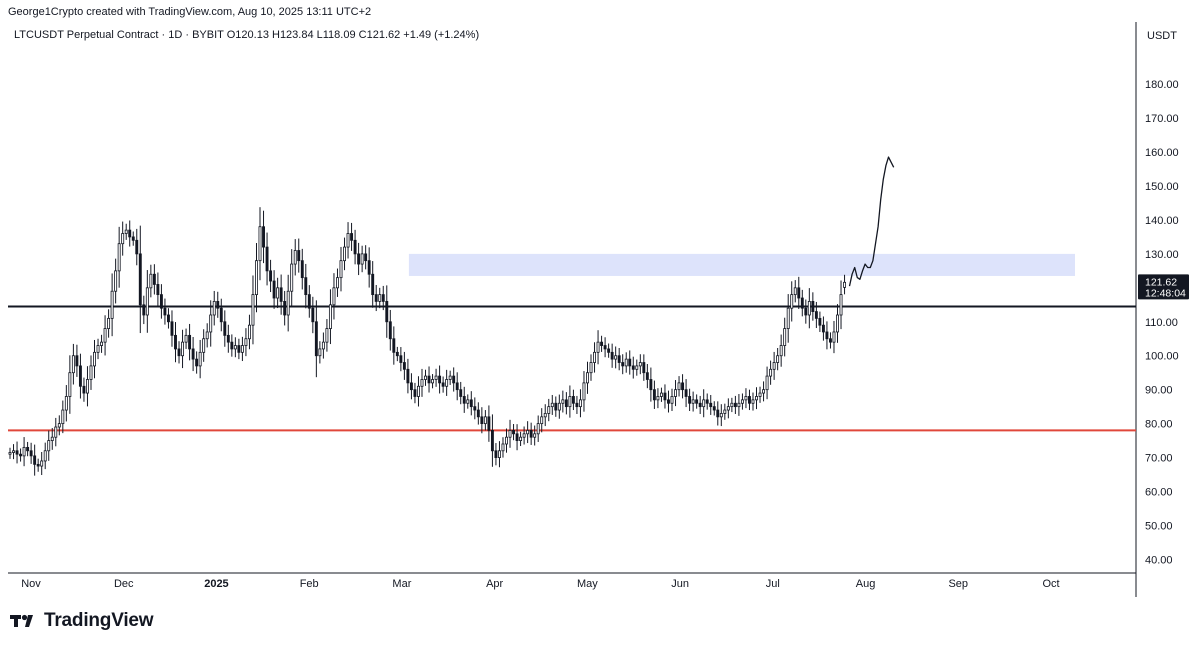 The image size is (1200, 646). Describe the element at coordinates (82, 621) in the screenshot. I see `tradingview-brand: TradingView` at that location.